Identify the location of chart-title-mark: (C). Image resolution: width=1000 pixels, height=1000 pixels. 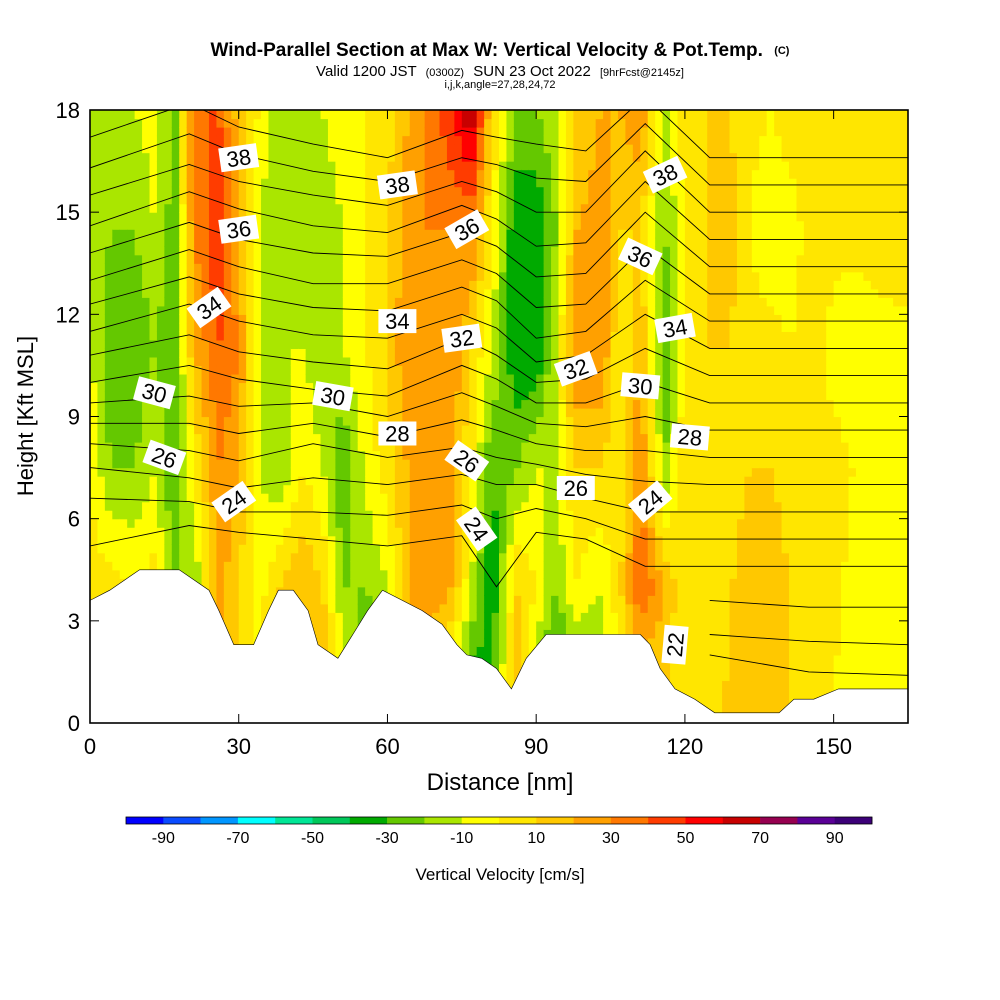
(782, 51).